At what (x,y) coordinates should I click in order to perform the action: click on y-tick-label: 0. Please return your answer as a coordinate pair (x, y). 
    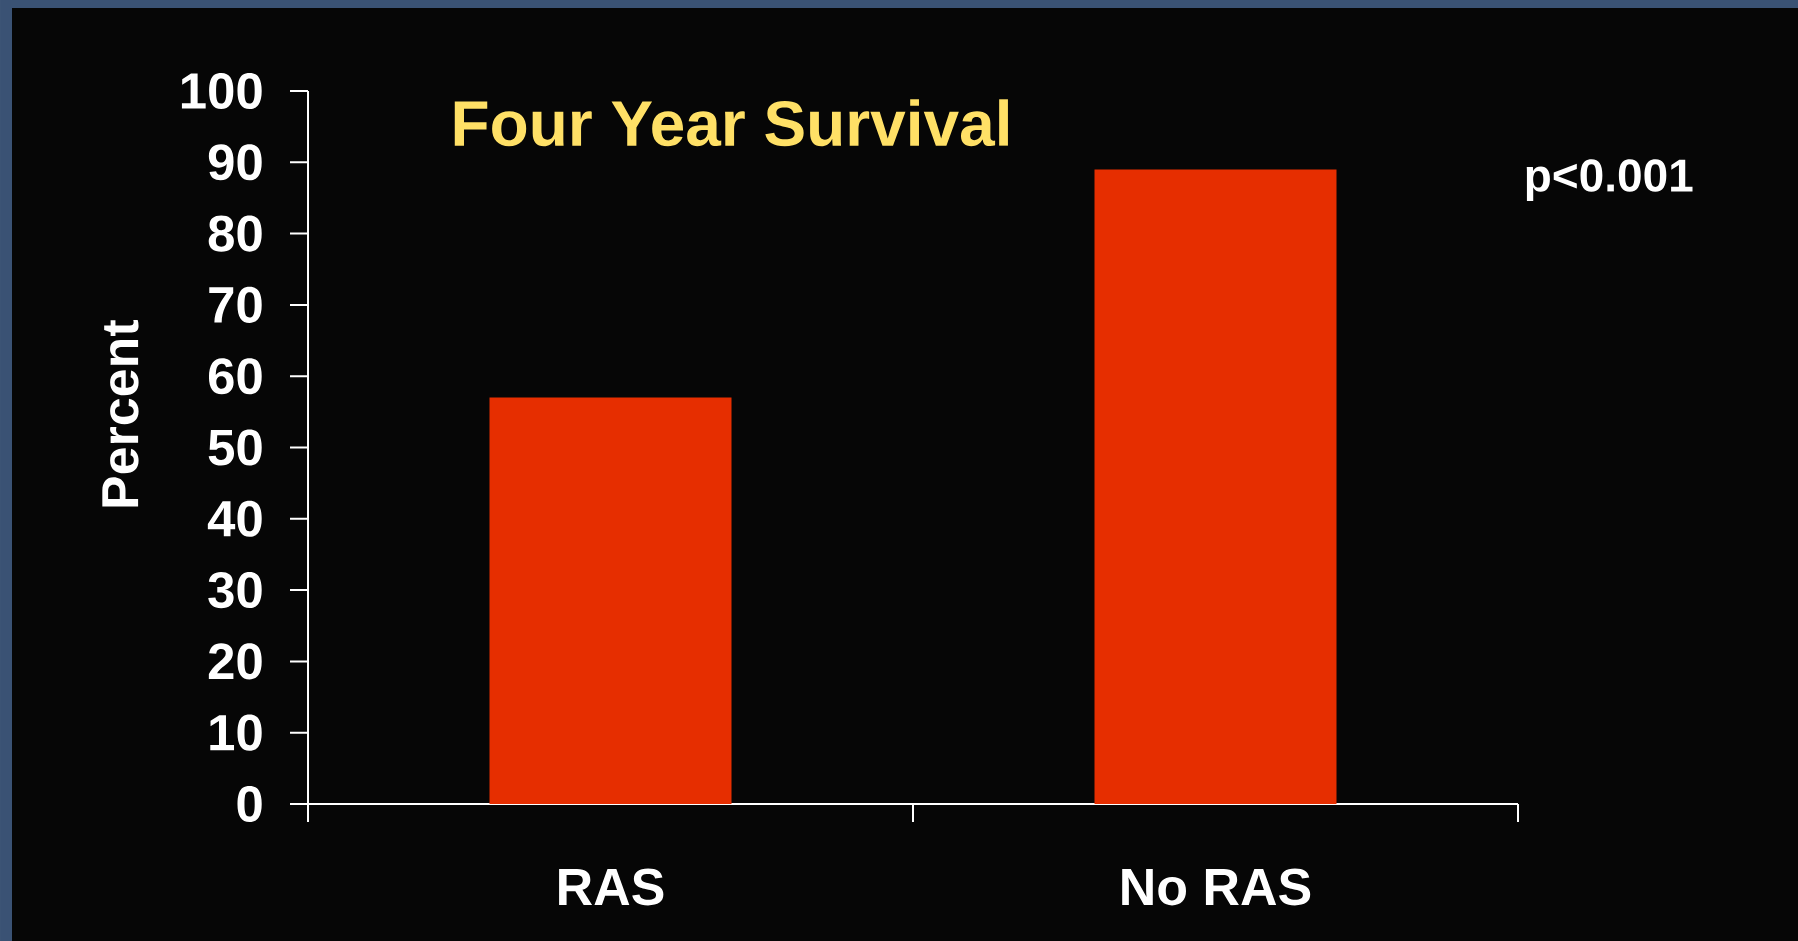
    Looking at the image, I should click on (249, 804).